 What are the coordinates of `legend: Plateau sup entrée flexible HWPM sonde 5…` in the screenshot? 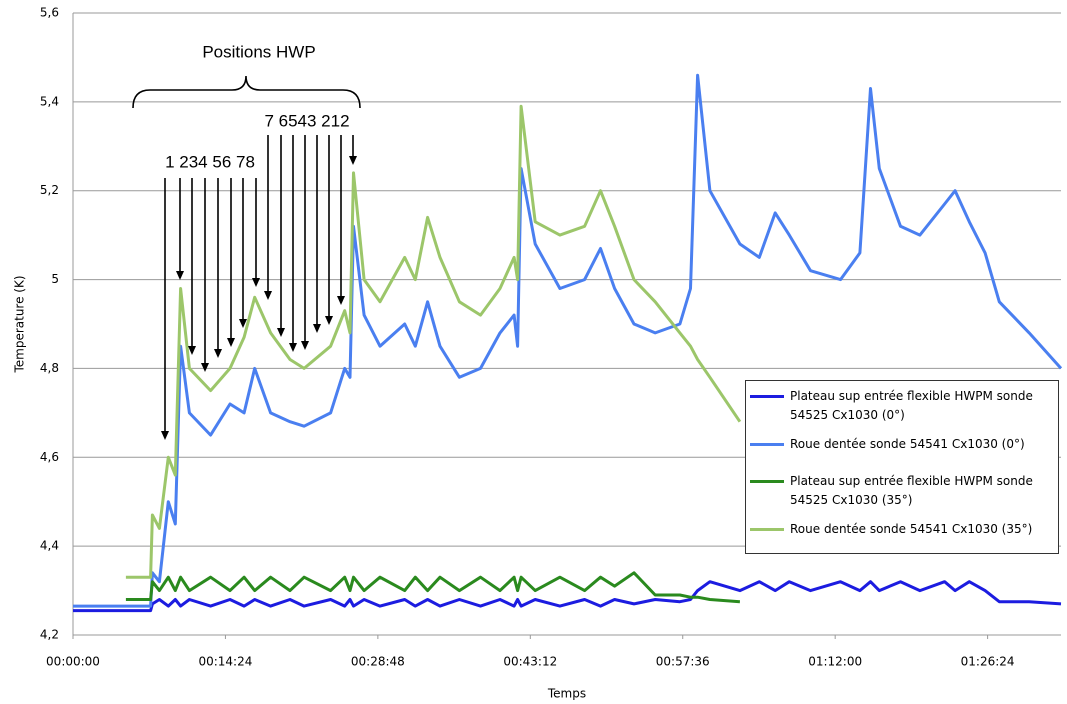 It's located at (902, 467).